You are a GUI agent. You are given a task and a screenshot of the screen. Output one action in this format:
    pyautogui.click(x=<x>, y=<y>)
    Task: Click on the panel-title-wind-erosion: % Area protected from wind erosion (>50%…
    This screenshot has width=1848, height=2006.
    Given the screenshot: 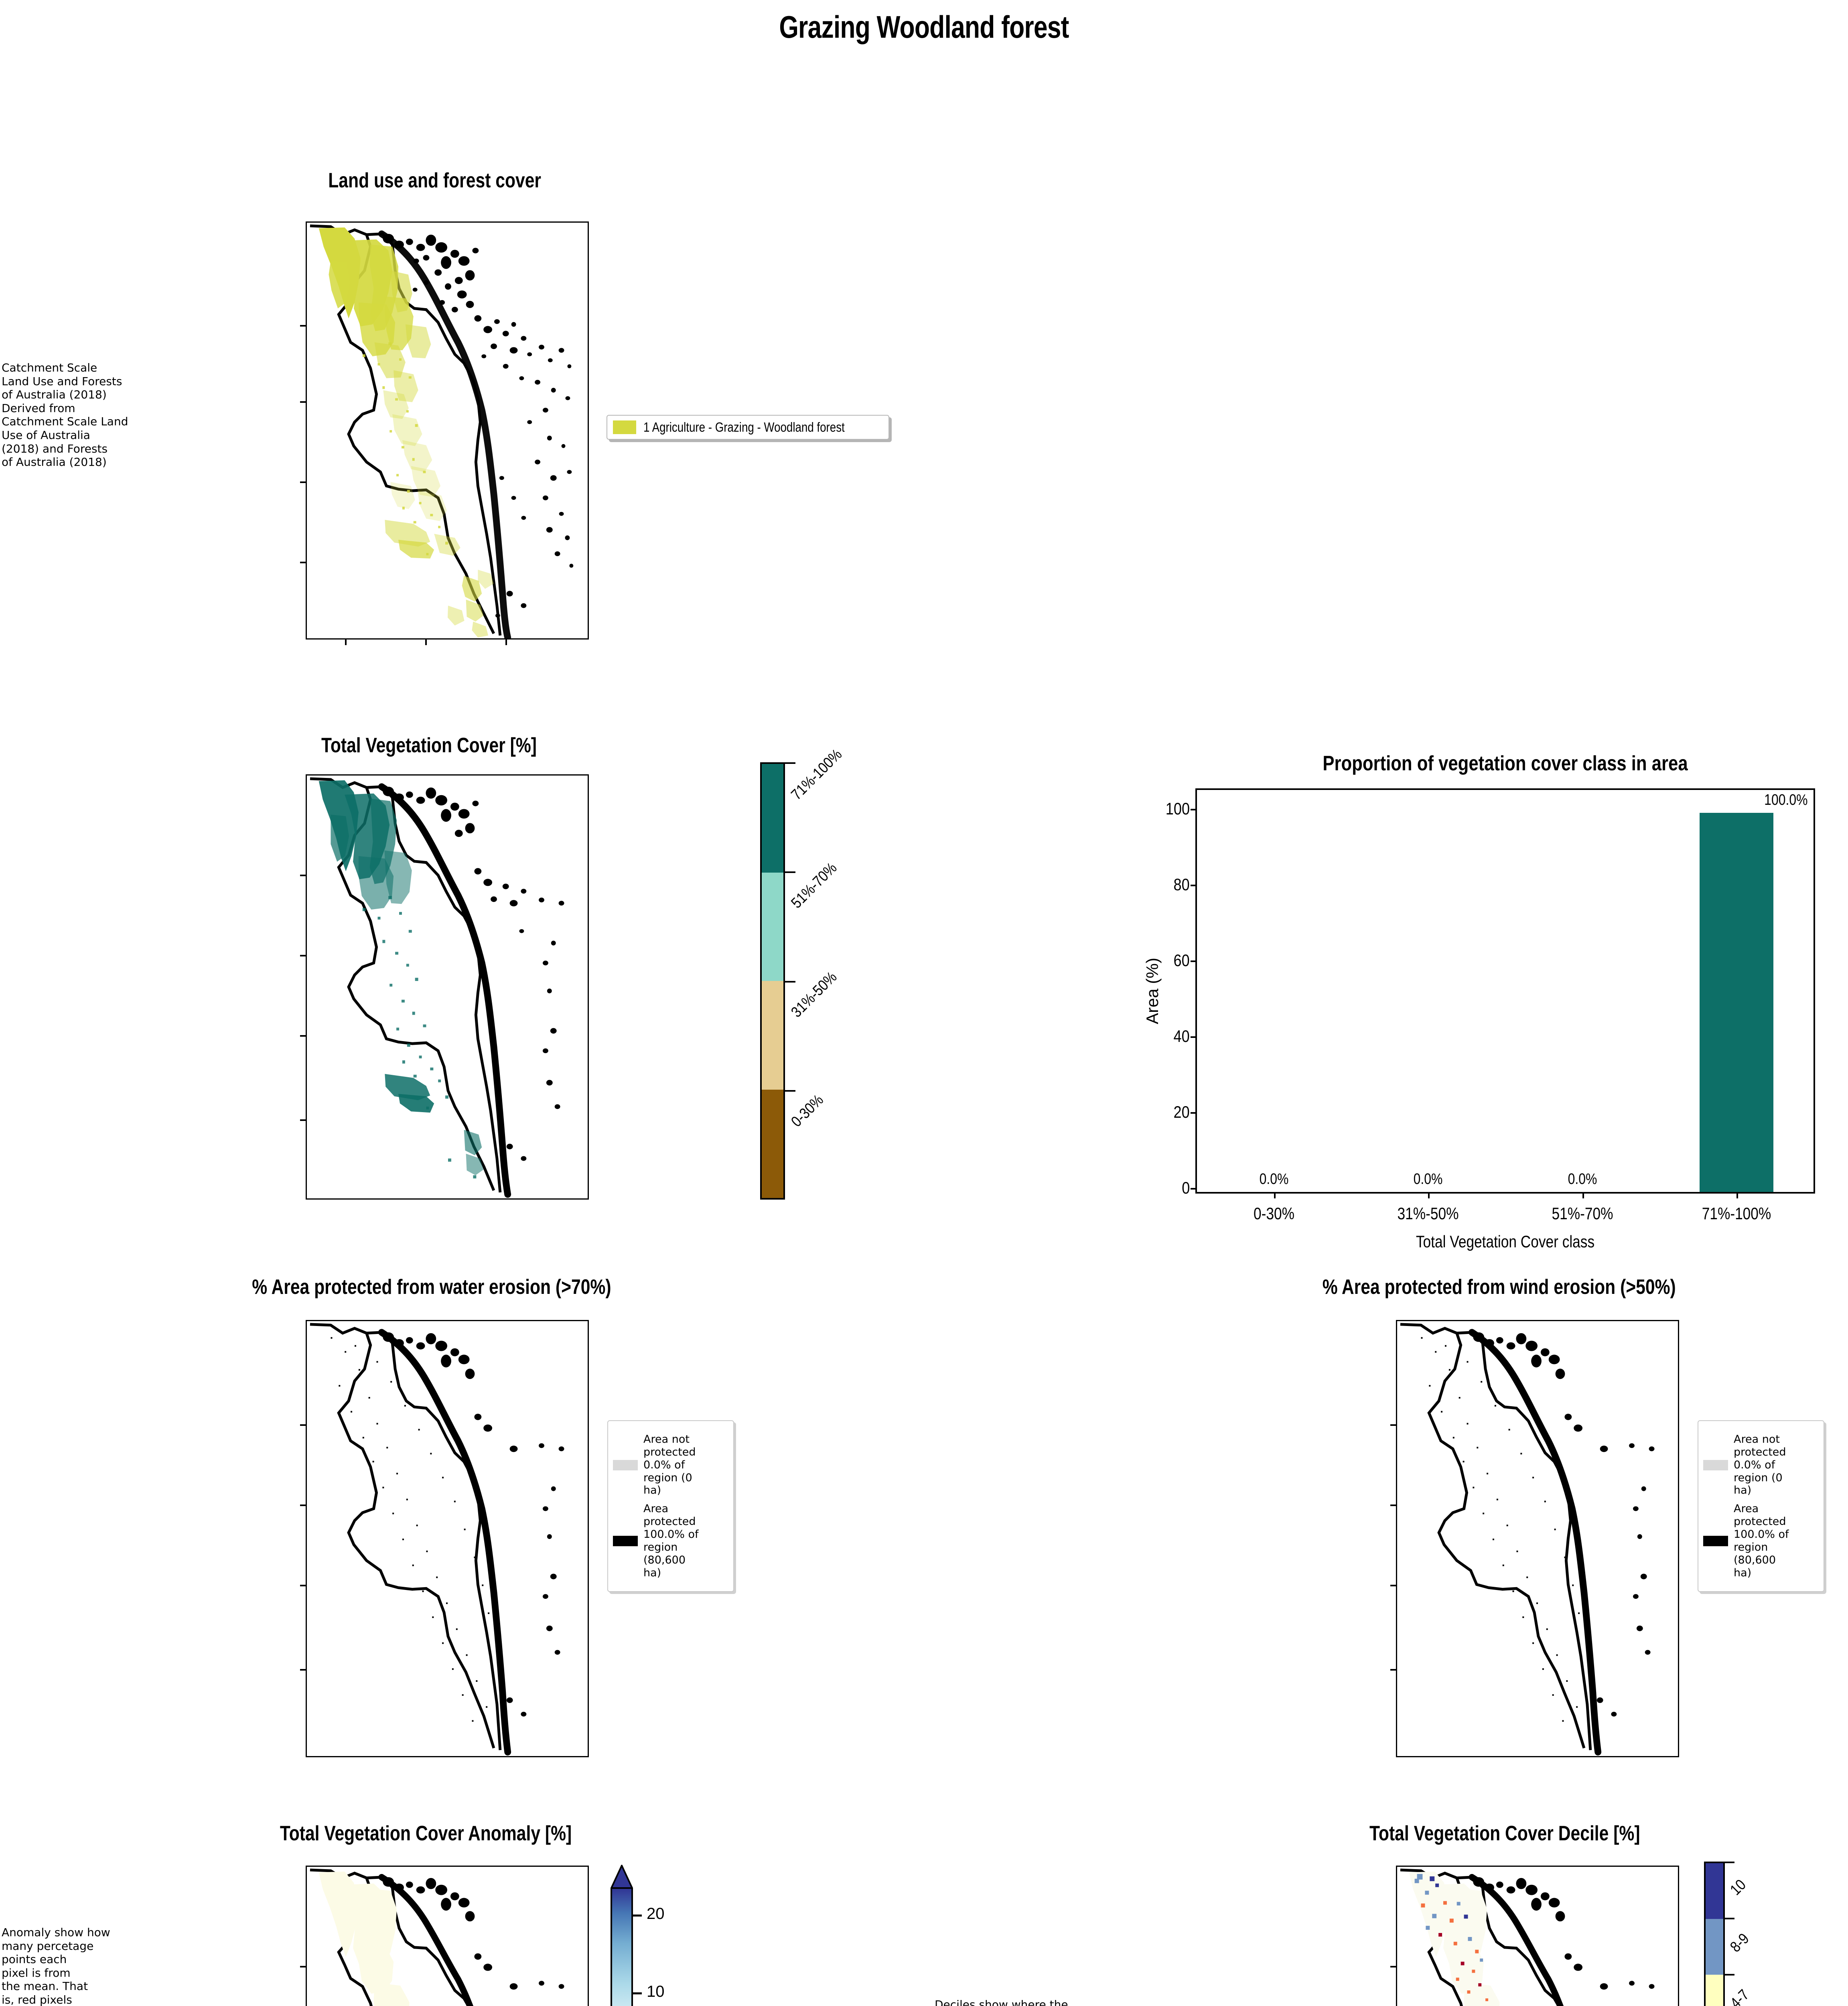 What is the action you would take?
    pyautogui.click(x=1499, y=1287)
    